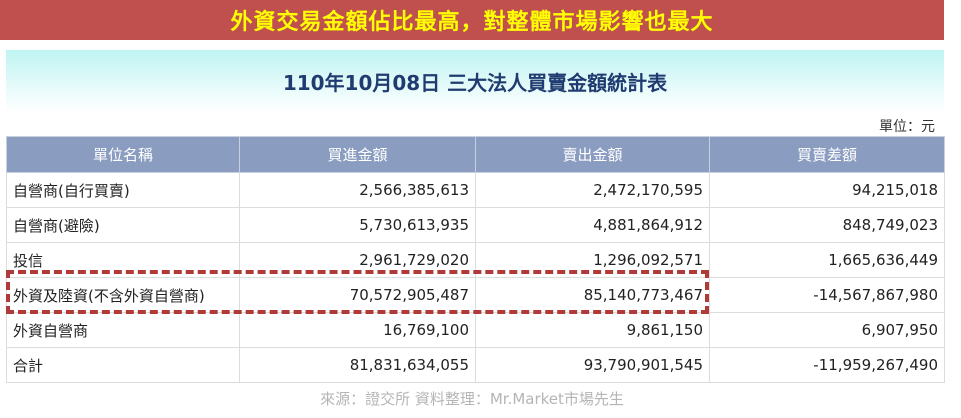  Describe the element at coordinates (357, 365) in the screenshot. I see `row-buy: 81,831,634,055` at that location.